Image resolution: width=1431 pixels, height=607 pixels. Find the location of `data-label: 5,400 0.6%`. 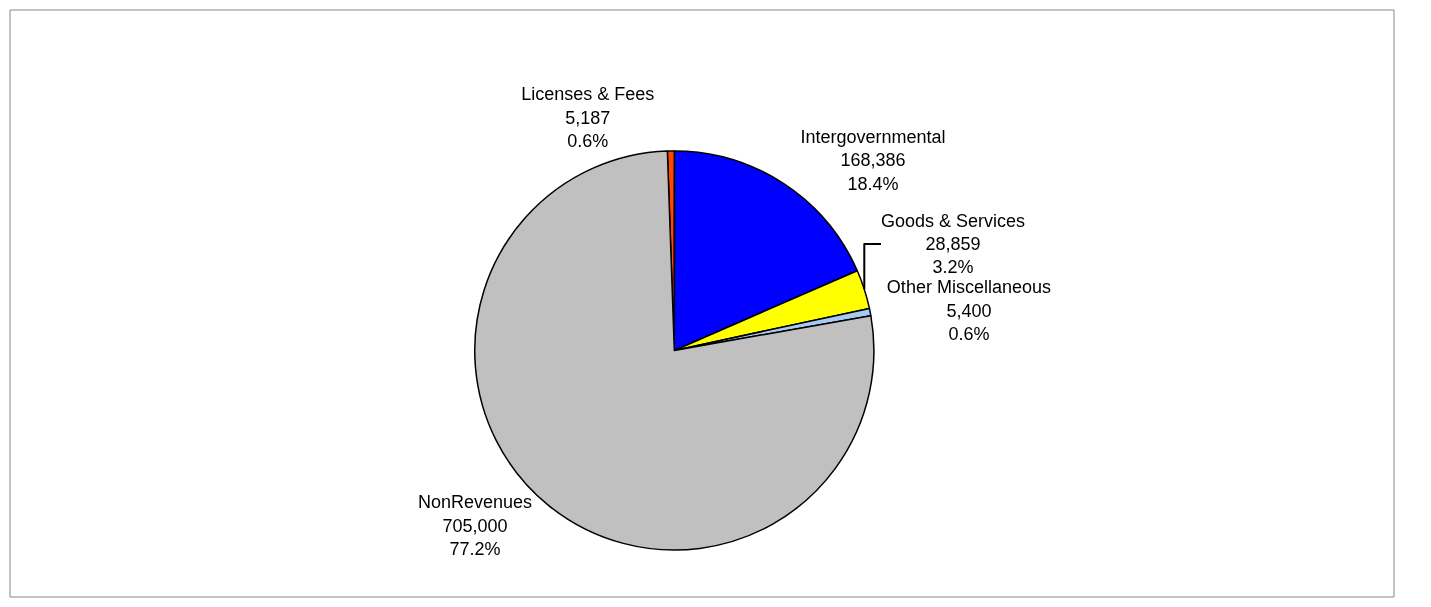

data-label: 5,400 0.6% is located at coordinates (969, 322).